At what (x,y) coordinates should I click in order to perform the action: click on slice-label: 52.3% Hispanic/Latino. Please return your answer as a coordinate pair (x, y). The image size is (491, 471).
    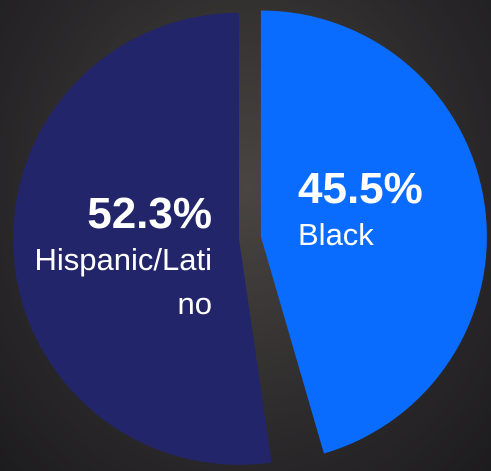
    Looking at the image, I should click on (116, 258).